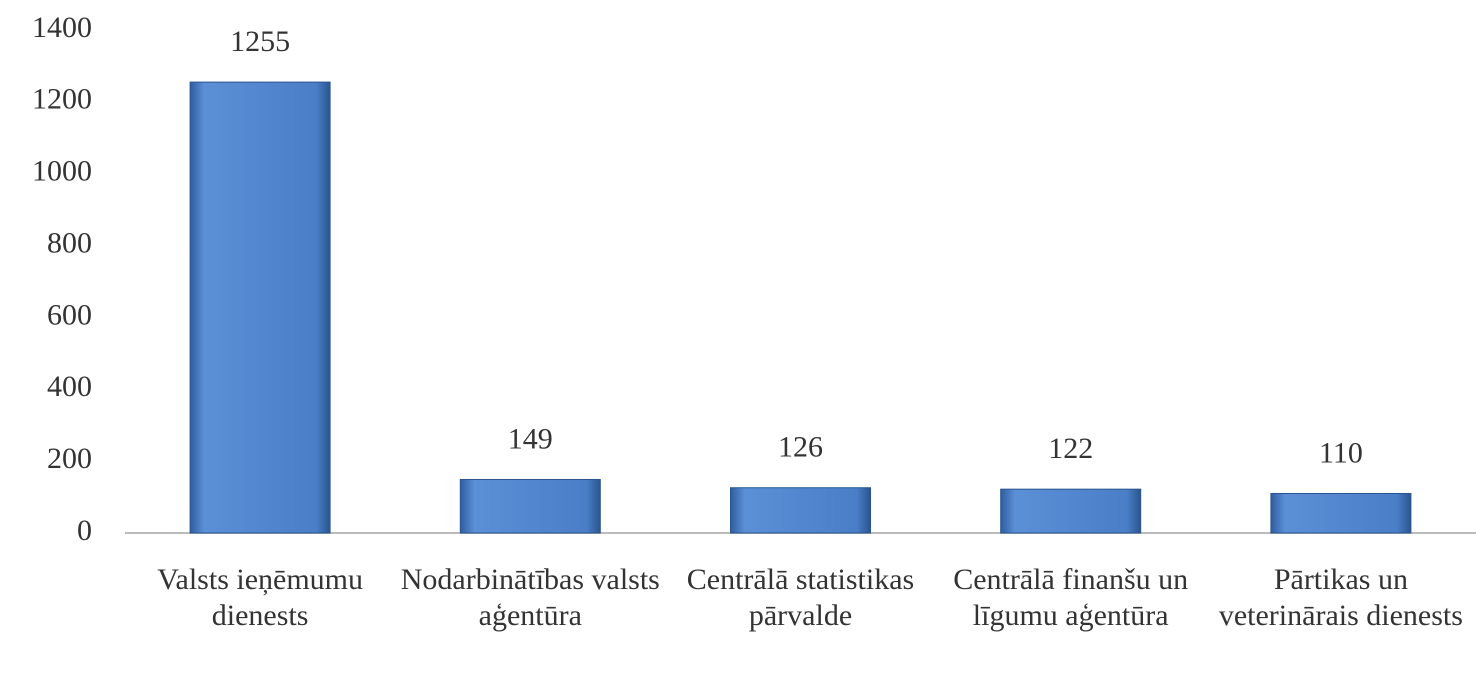  Describe the element at coordinates (69, 386) in the screenshot. I see `y-tick-label: 400` at that location.